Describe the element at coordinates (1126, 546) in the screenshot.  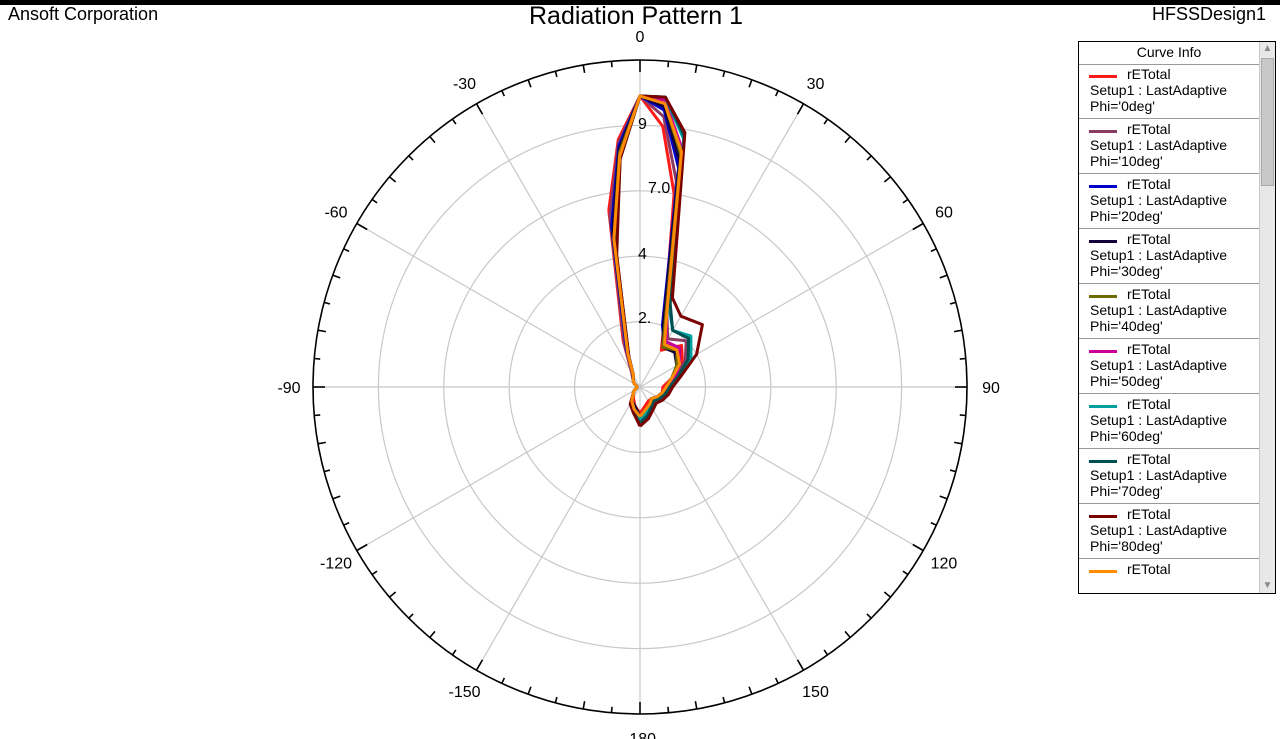
I see `legend-phi: Phi='80deg'` at that location.